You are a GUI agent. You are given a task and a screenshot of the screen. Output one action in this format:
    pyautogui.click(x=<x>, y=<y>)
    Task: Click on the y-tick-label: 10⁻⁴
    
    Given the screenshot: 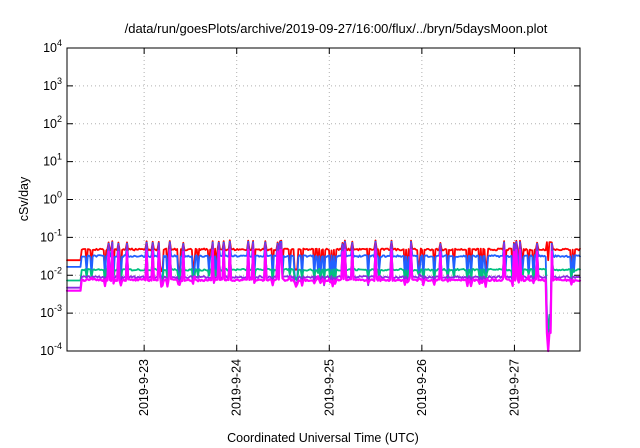 What is the action you would take?
    pyautogui.click(x=51, y=349)
    